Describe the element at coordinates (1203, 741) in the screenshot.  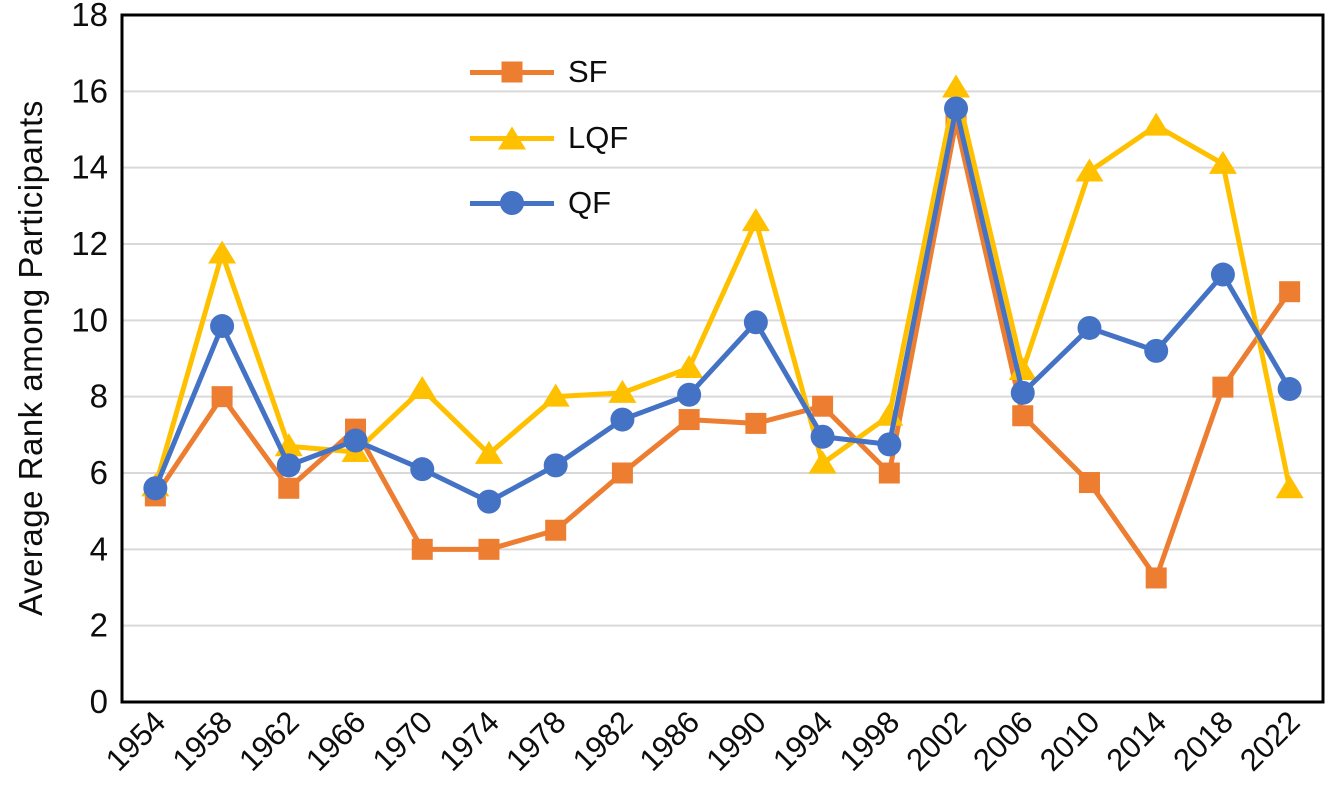
I see `x-tick-label: 2018` at that location.